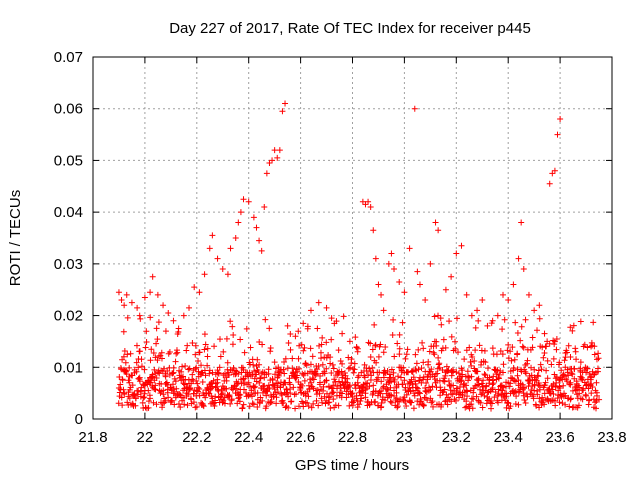 This screenshot has height=480, width=640. What do you see at coordinates (404, 437) in the screenshot?
I see `x-tick-label: 23` at bounding box center [404, 437].